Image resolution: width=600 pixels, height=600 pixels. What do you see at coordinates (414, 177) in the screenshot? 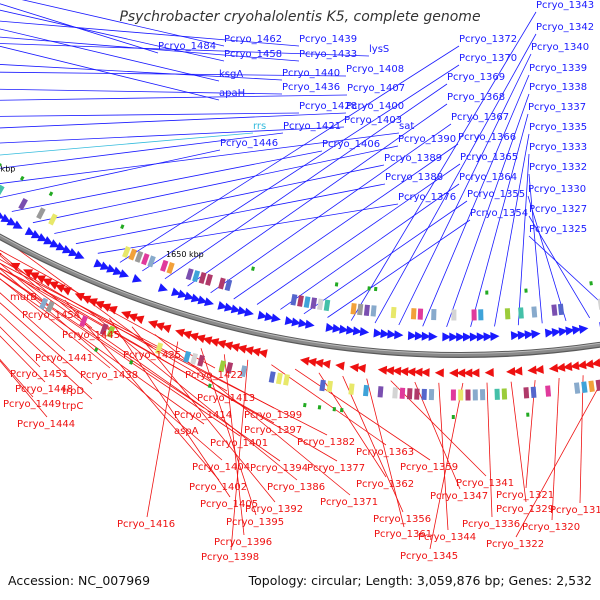
I see `gene-label-top: Pcryo_1388` at bounding box center [414, 177].